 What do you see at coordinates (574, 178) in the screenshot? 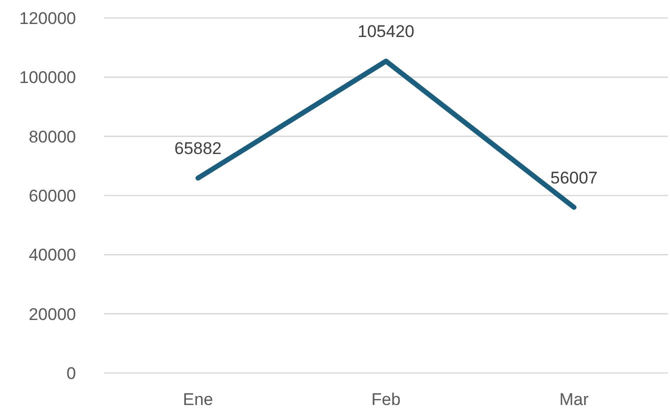
I see `data-label: 56007` at bounding box center [574, 178].